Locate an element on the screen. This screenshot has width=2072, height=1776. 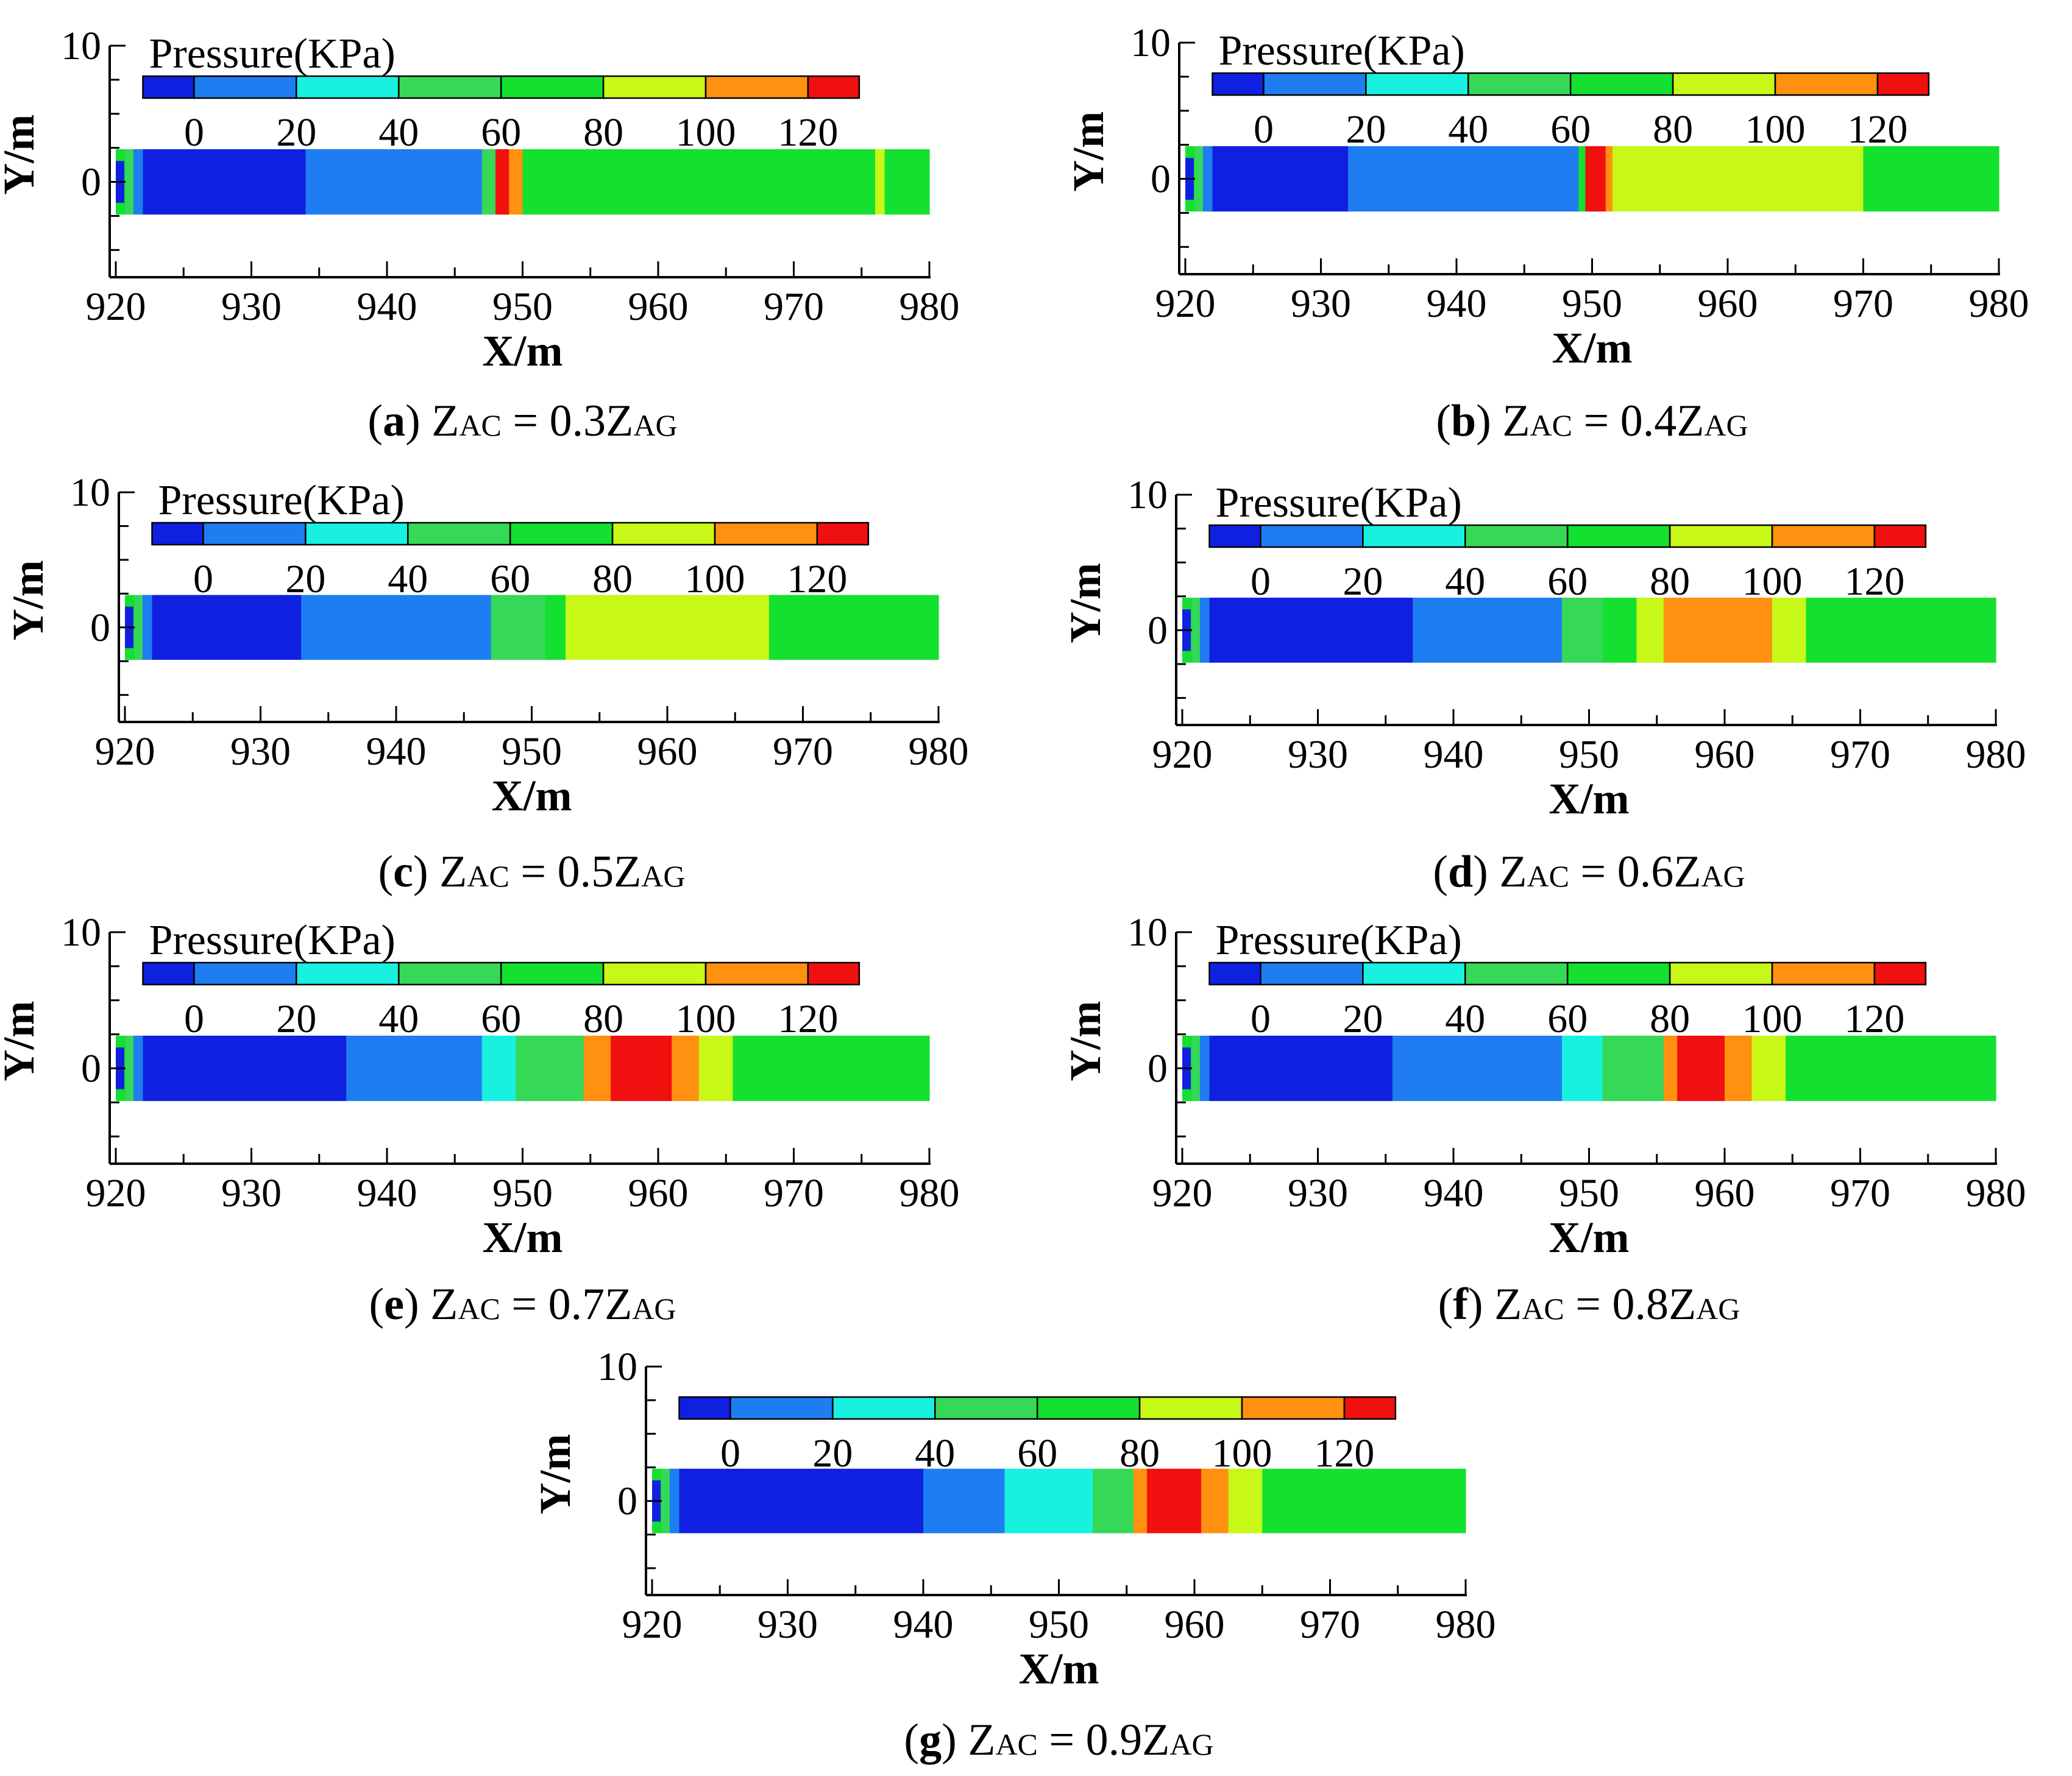
x-tick-label: 920 is located at coordinates (1185, 303).